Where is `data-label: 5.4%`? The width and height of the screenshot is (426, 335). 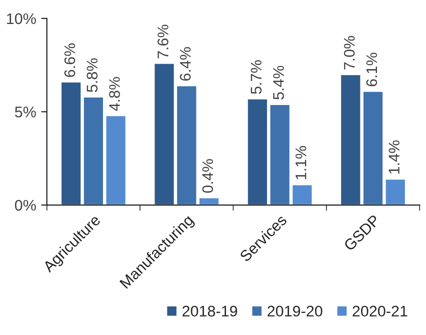
data-label: 5.4% is located at coordinates (278, 83).